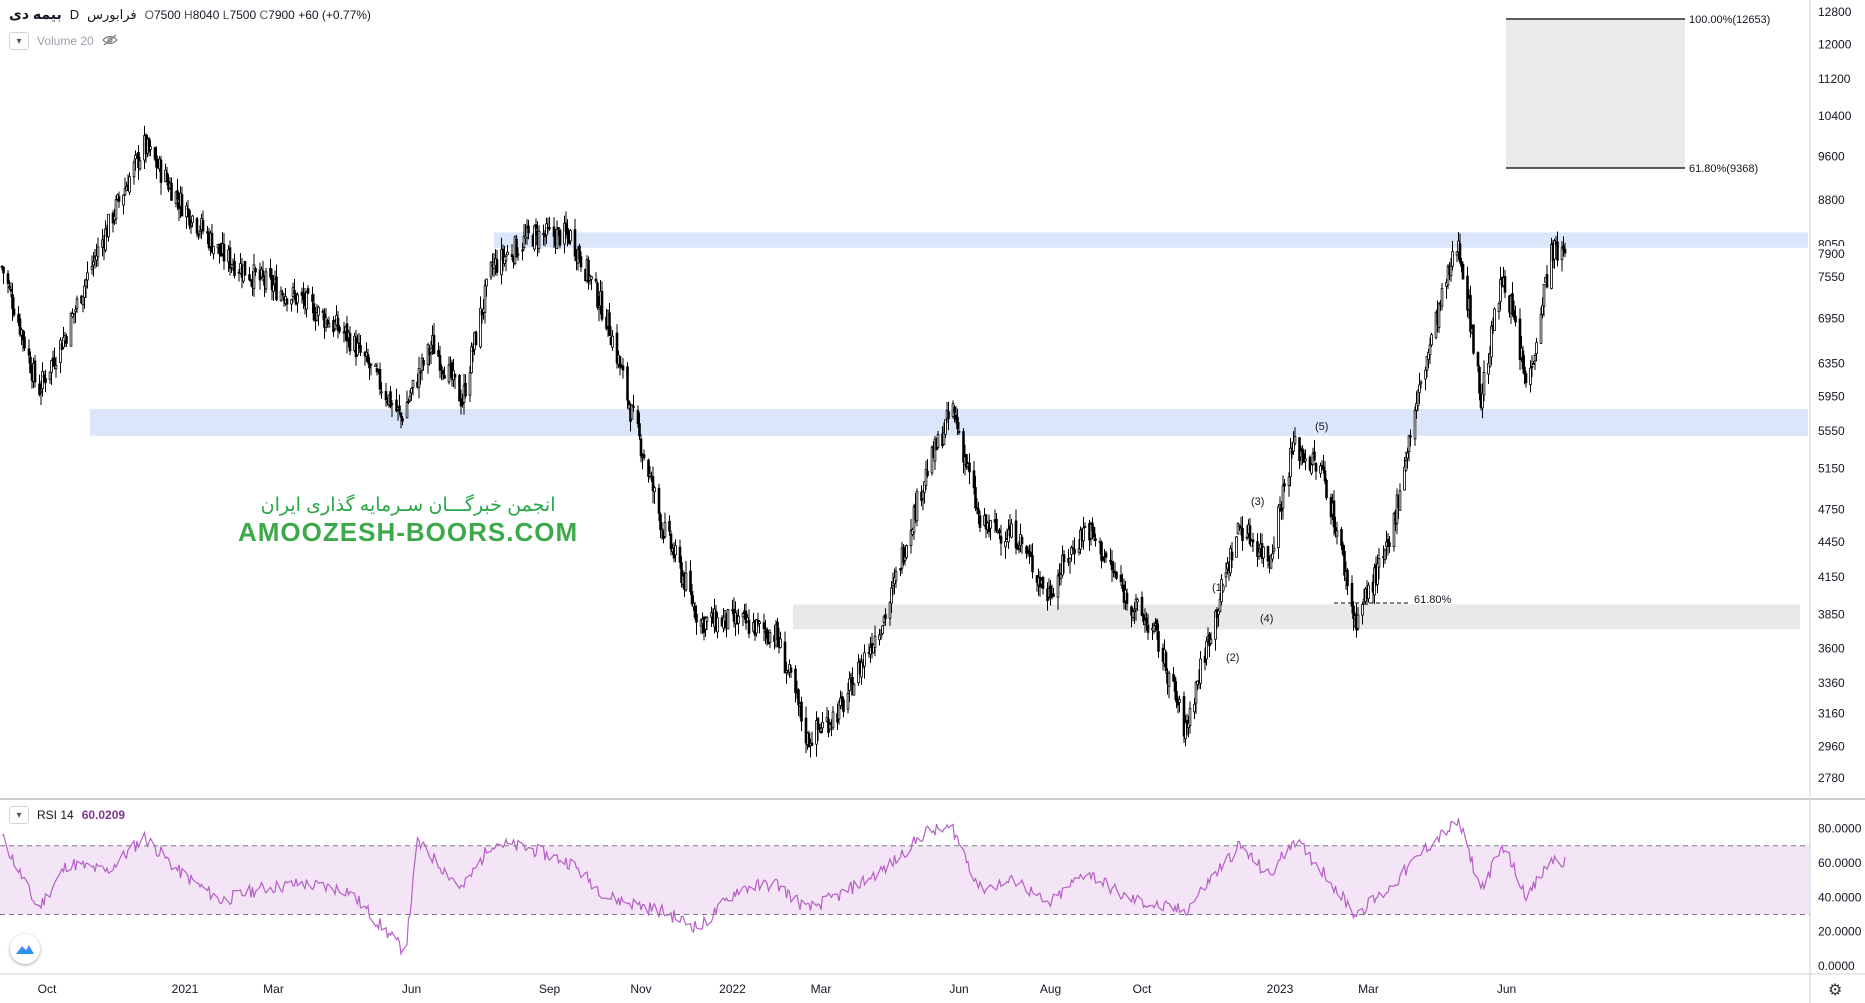  What do you see at coordinates (1835, 990) in the screenshot?
I see `gear-icon: ⚙` at bounding box center [1835, 990].